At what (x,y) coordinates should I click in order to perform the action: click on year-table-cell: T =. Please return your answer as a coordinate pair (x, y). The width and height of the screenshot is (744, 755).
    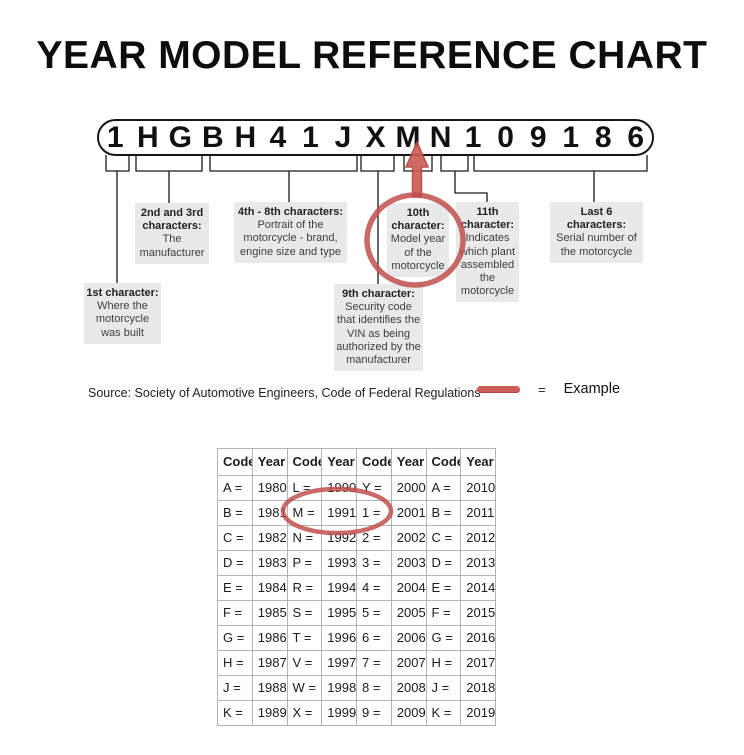
    Looking at the image, I should click on (304, 638).